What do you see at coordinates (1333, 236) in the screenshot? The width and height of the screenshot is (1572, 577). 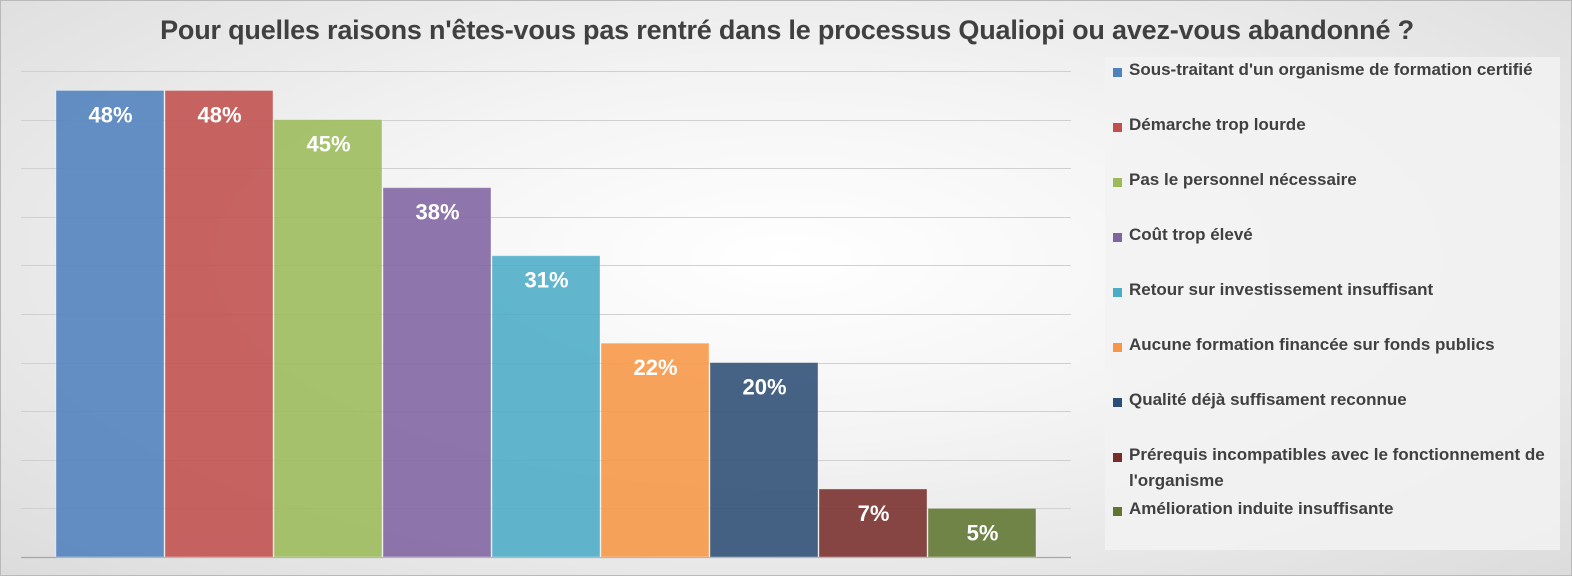 I see `legend-item: Coût trop élevé` at bounding box center [1333, 236].